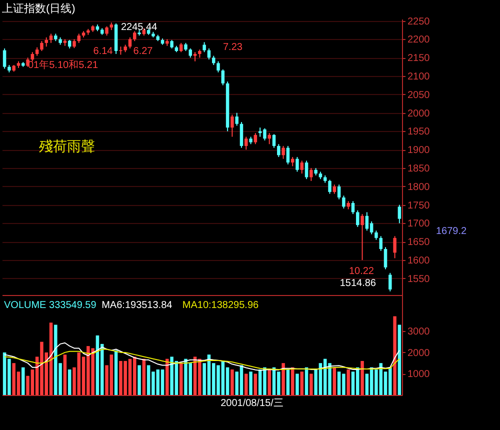 The width and height of the screenshot is (500, 430). What do you see at coordinates (419, 187) in the screenshot?
I see `y-tick-label: 1800` at bounding box center [419, 187].